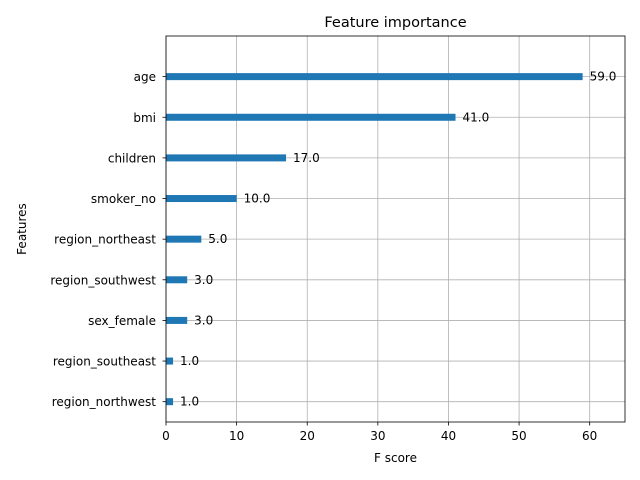 The height and width of the screenshot is (480, 640). What do you see at coordinates (395, 458) in the screenshot?
I see `x-axis-label: F score` at bounding box center [395, 458].